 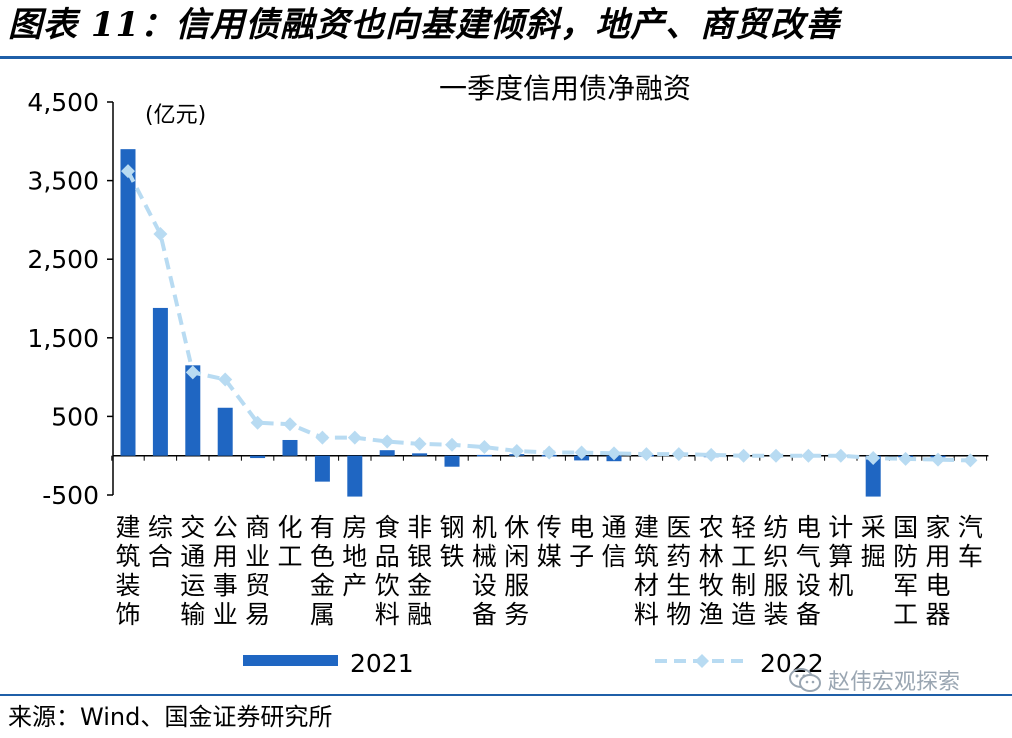 I want to click on category-label-char: 渔, so click(x=711, y=614).